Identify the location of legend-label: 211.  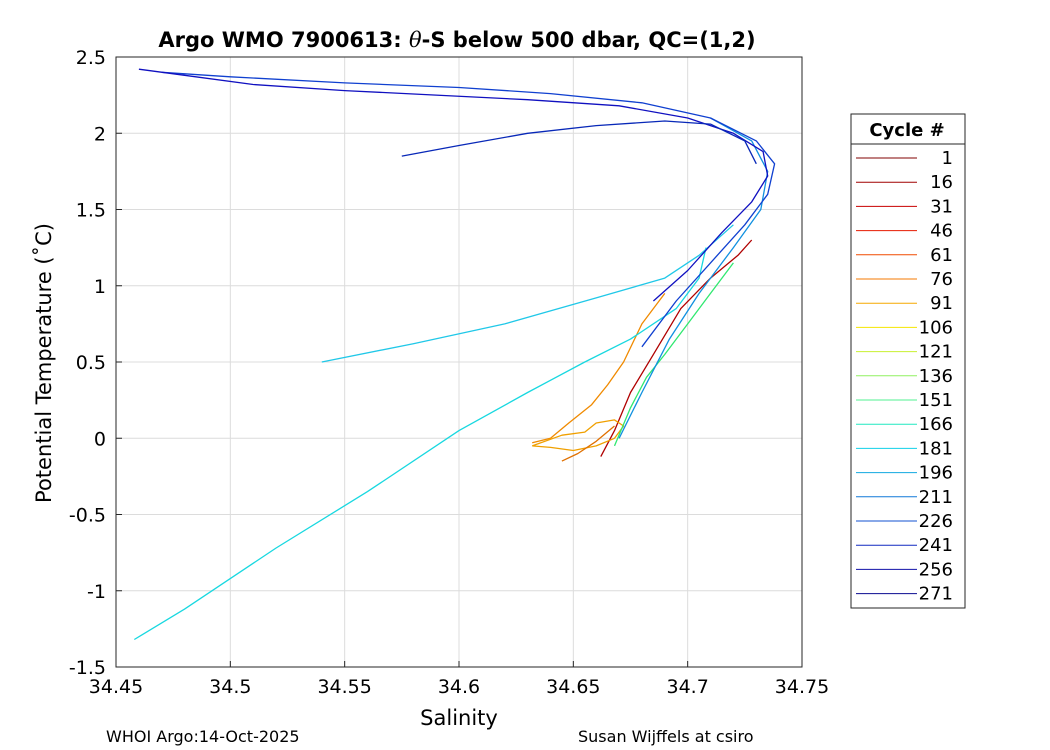
(936, 497).